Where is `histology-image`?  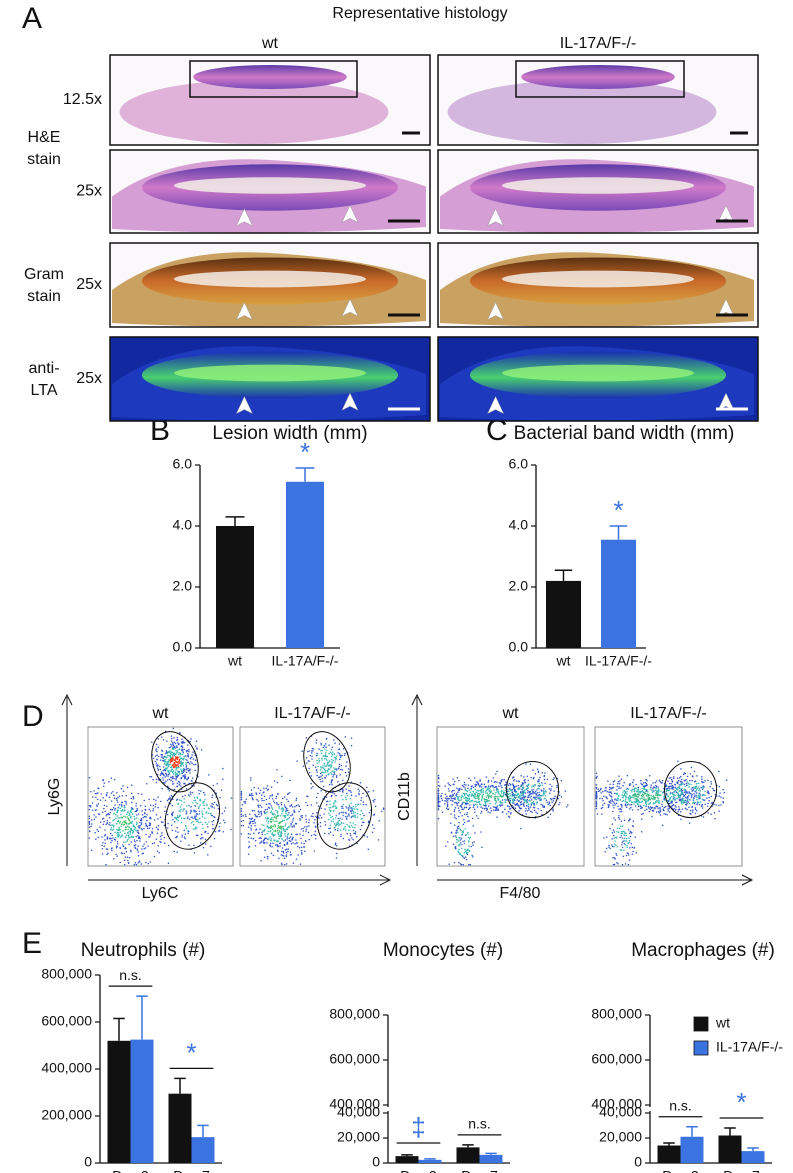
histology-image is located at coordinates (598, 379).